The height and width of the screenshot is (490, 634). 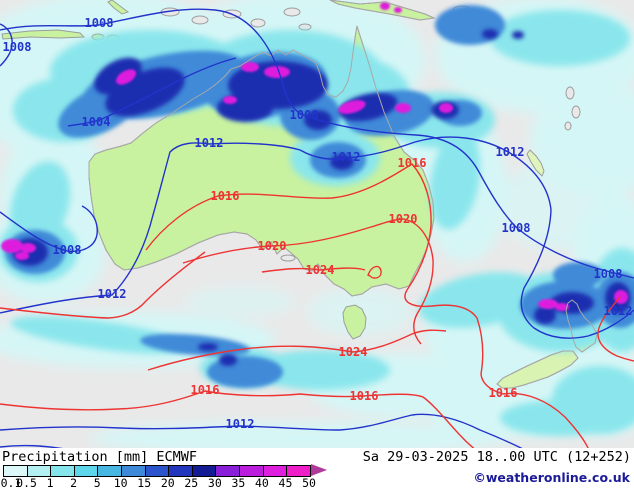 I want to click on scale-tick: 0.5, so click(x=26, y=483).